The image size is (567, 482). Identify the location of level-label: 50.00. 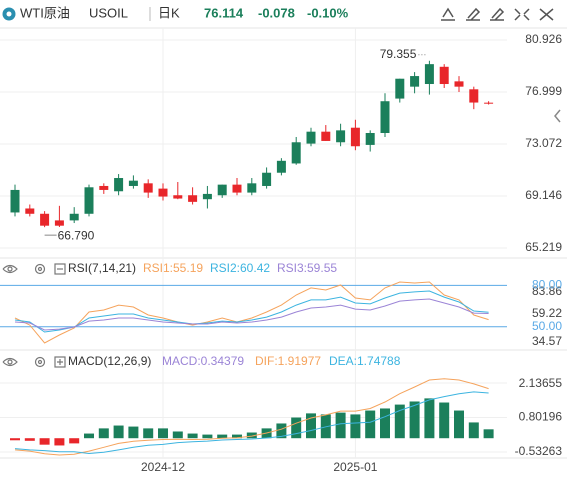
(547, 326).